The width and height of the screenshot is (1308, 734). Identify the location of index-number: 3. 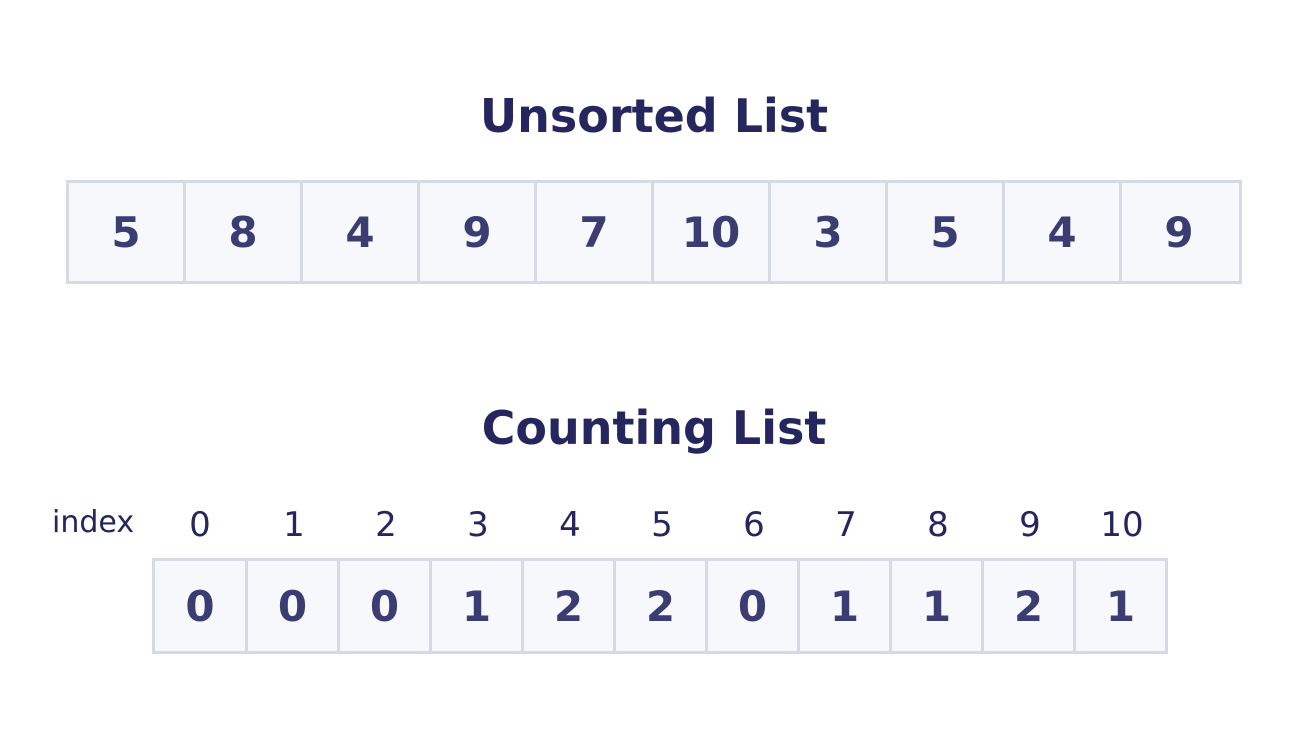
(478, 525).